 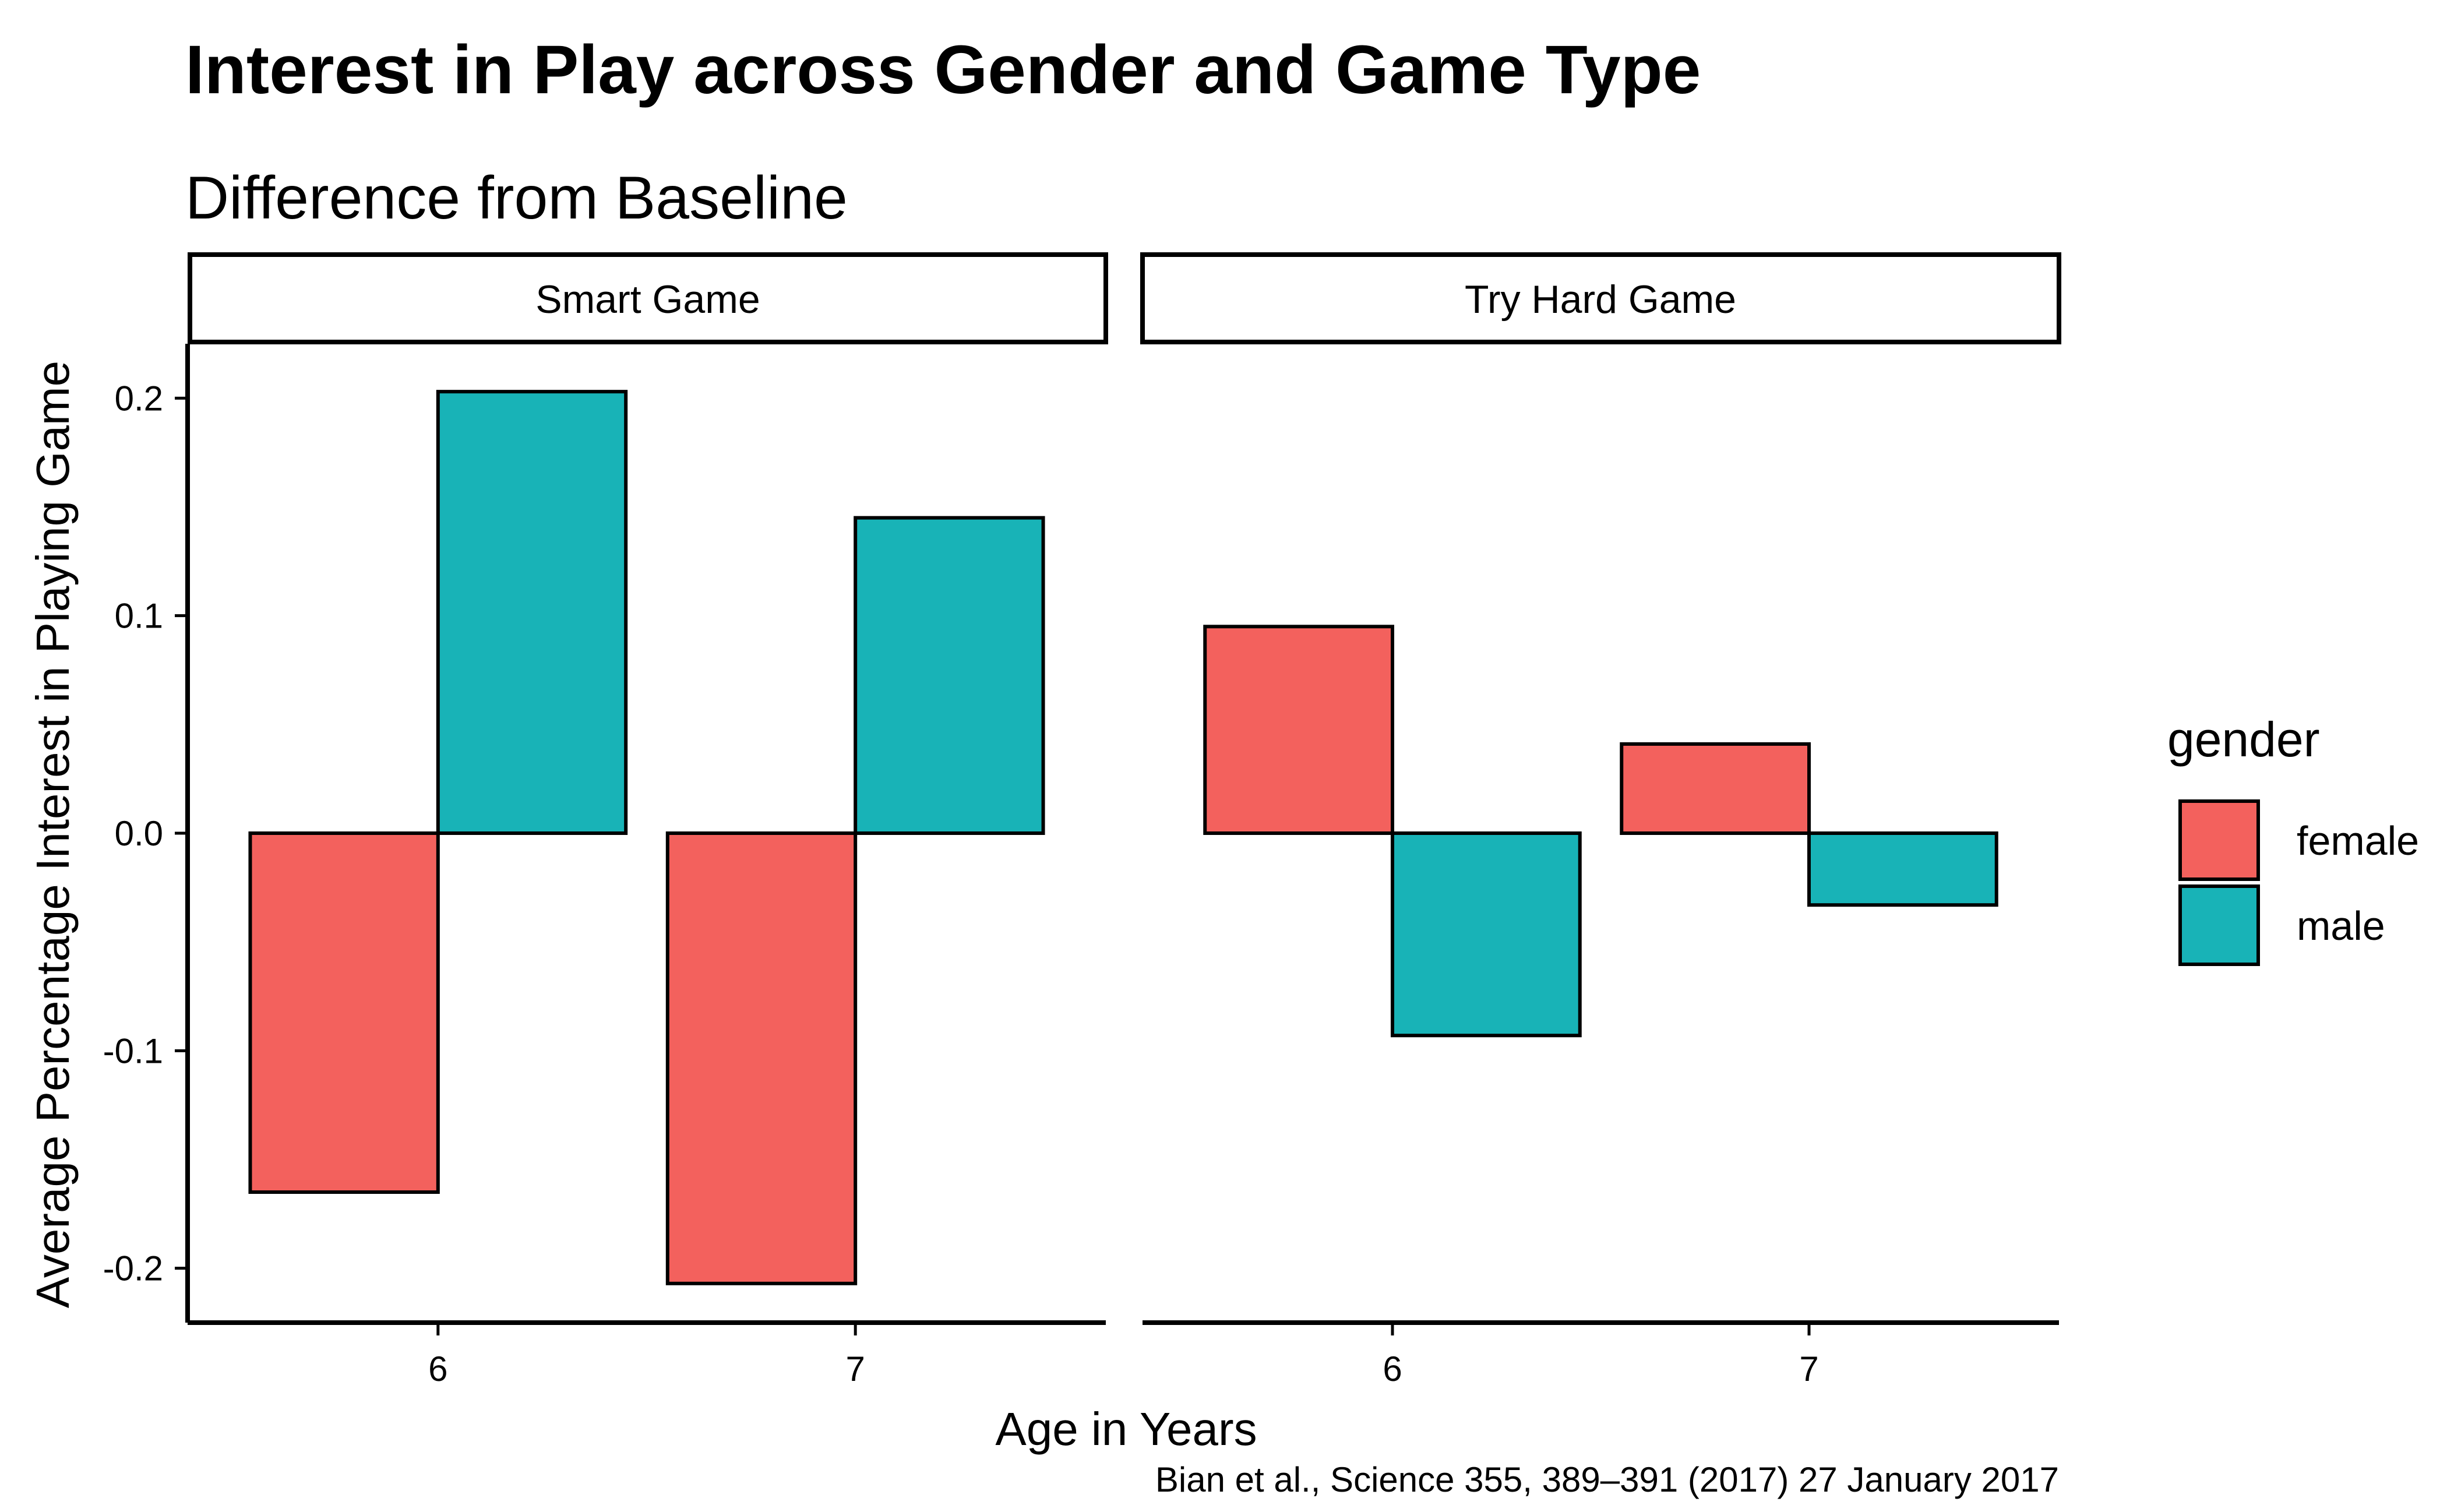 What do you see at coordinates (139, 398) in the screenshot?
I see `y-tick-label: 0.2` at bounding box center [139, 398].